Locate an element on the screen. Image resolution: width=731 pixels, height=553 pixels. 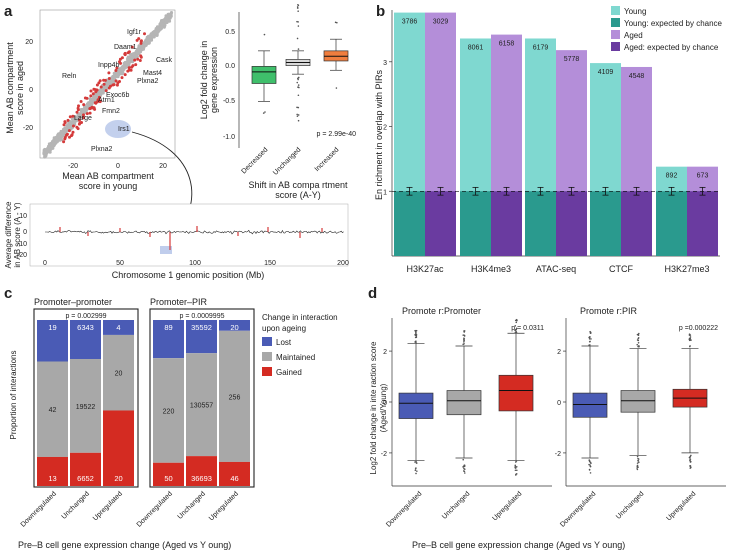
track-ytick: 0 is located at coordinates (25, 232).